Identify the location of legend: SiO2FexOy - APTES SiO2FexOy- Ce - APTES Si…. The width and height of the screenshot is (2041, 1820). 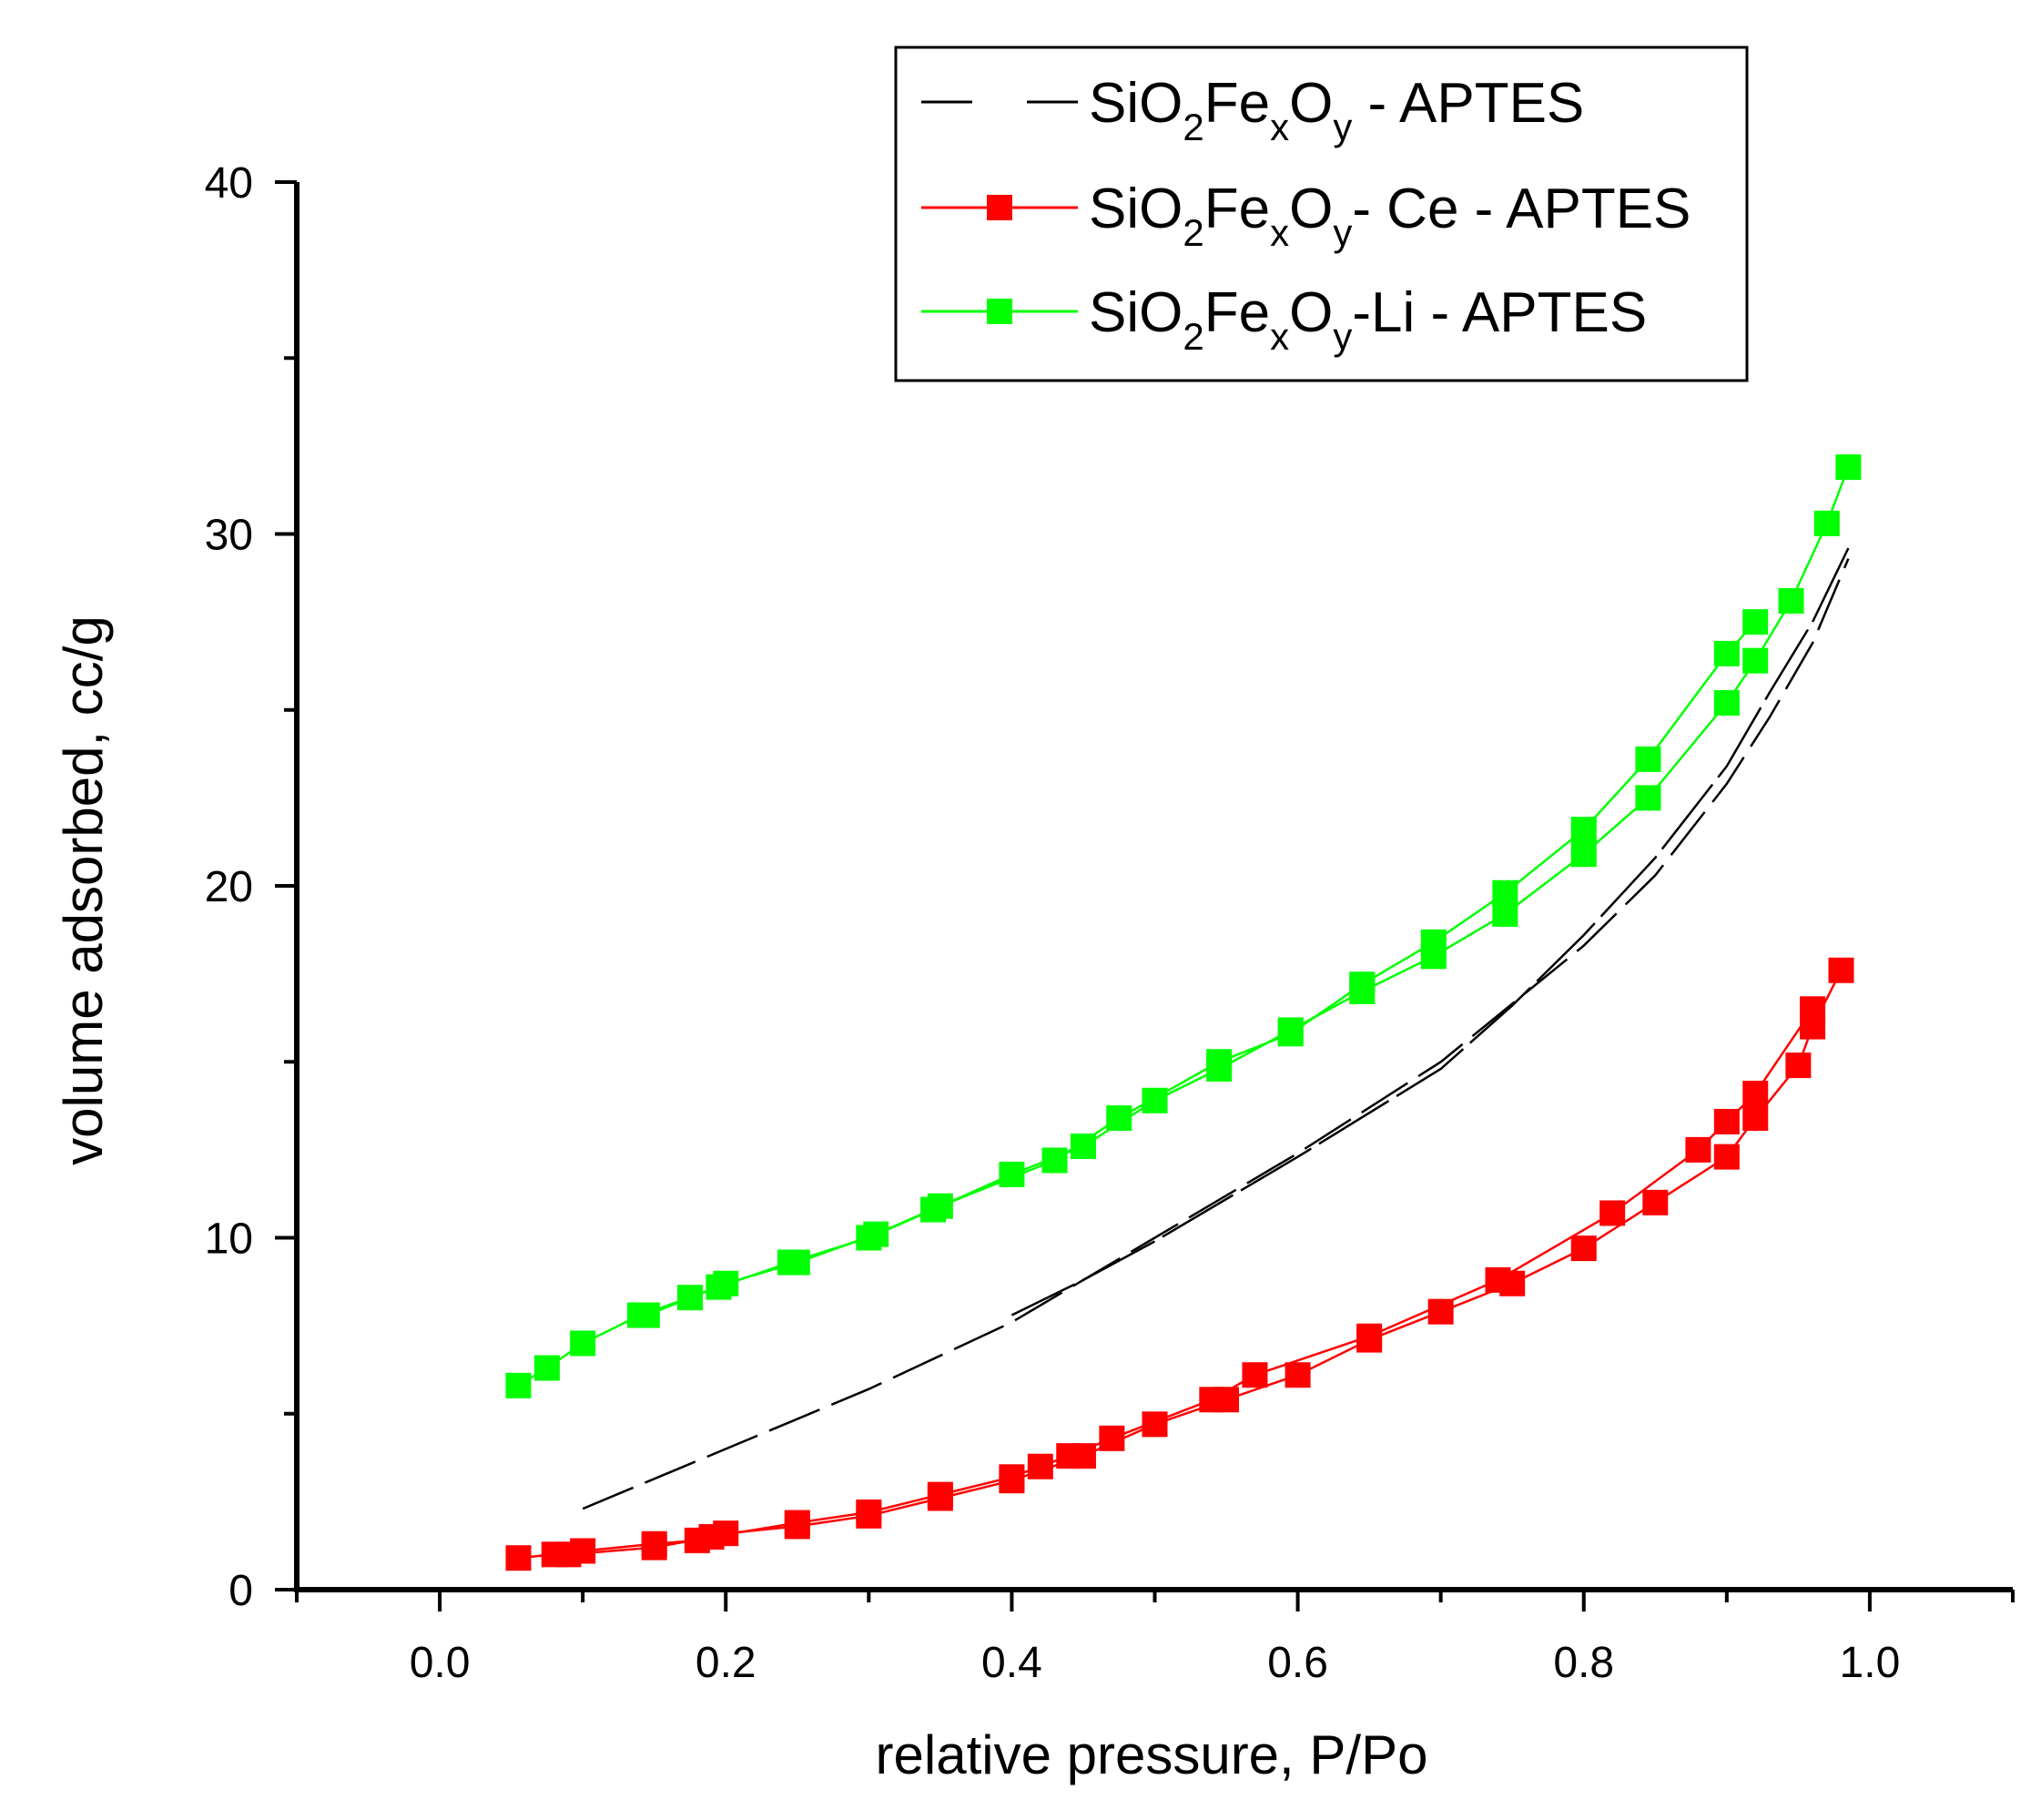
(1321, 214).